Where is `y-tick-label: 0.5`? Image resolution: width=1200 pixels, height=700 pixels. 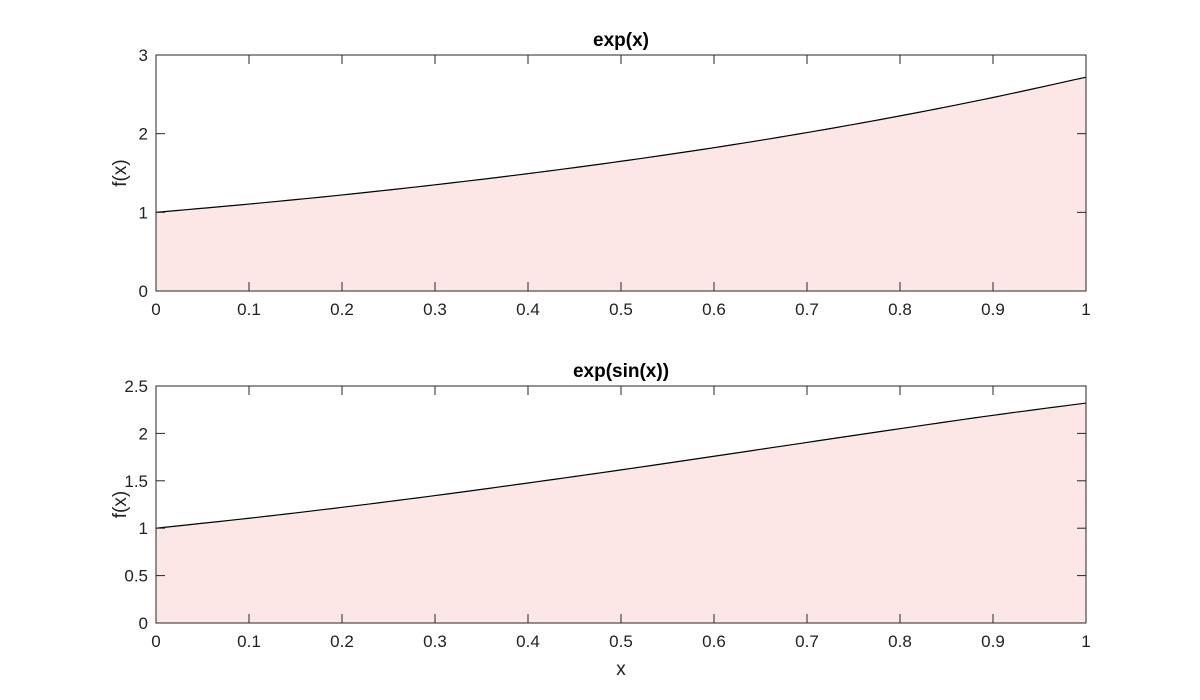
y-tick-label: 0.5 is located at coordinates (136, 576).